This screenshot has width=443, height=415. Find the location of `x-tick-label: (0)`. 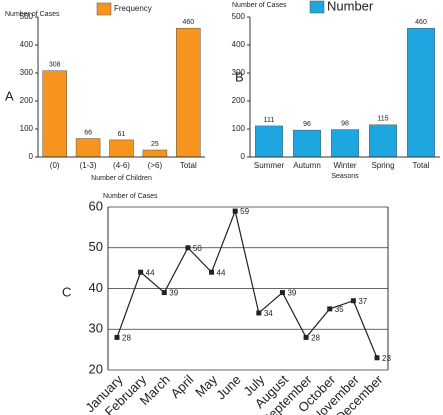

x-tick-label: (0) is located at coordinates (55, 165).